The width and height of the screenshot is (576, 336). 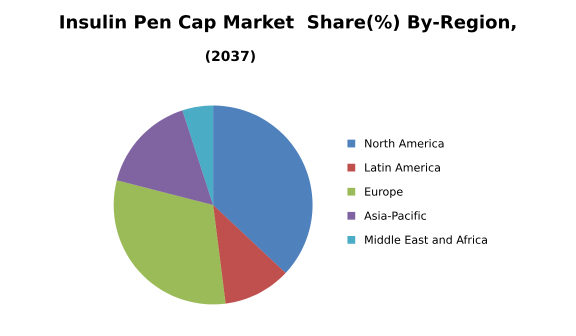 What do you see at coordinates (404, 143) in the screenshot?
I see `legend-label: North America` at bounding box center [404, 143].